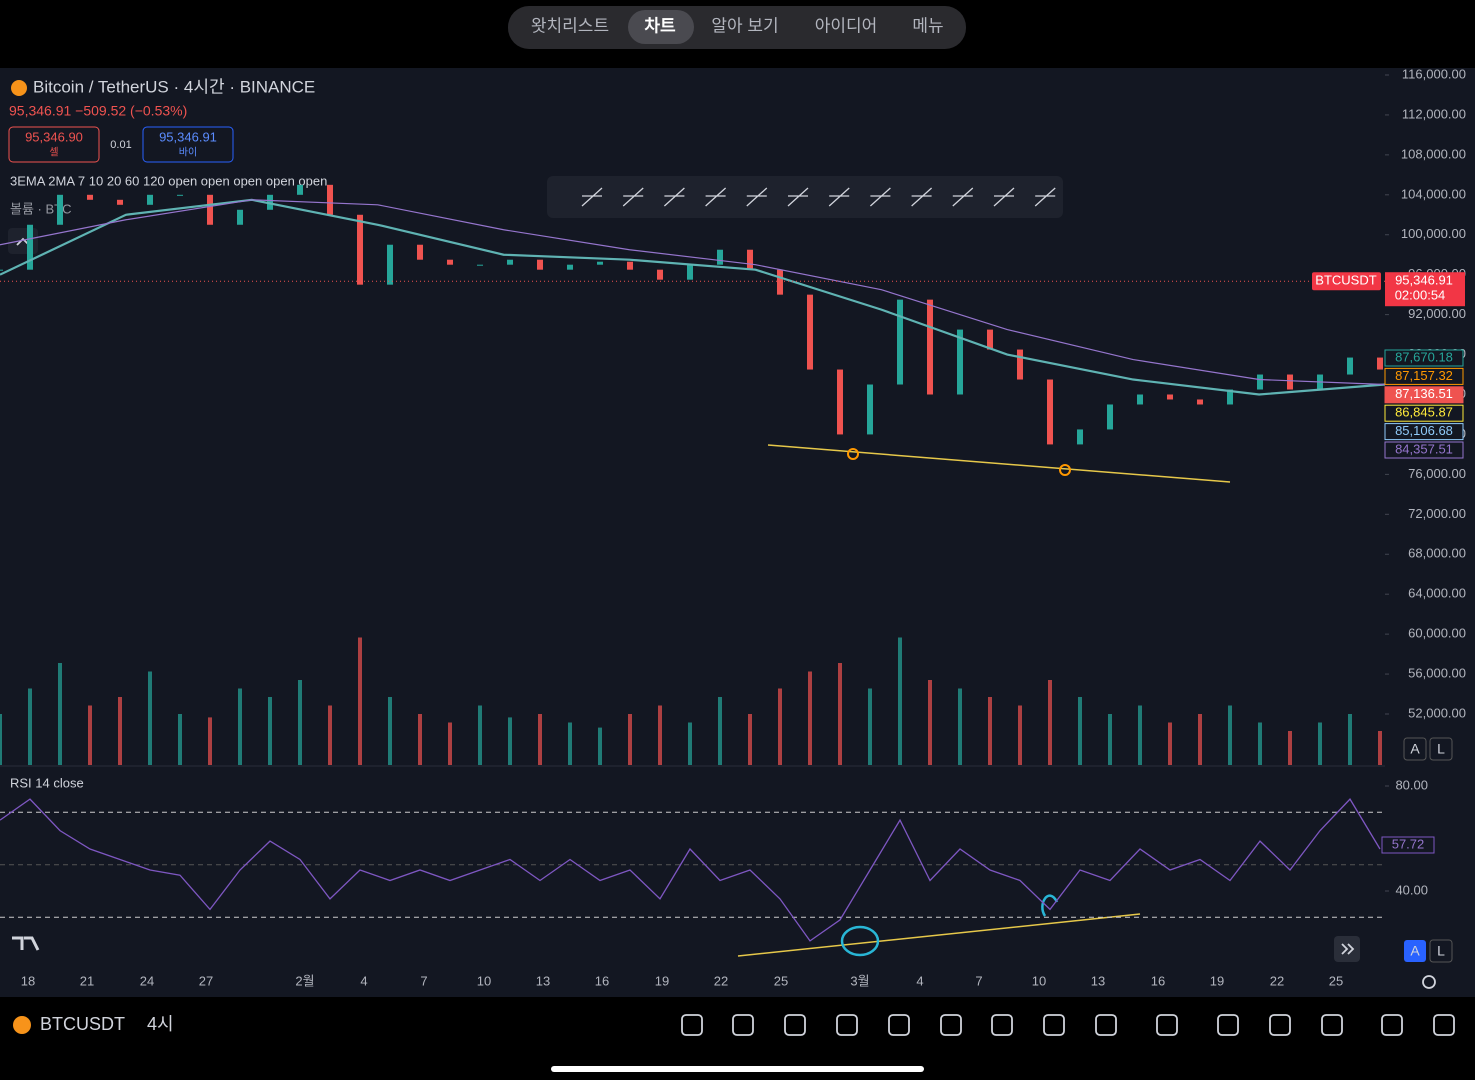 Image resolution: width=1475 pixels, height=1080 pixels. Describe the element at coordinates (927, 25) in the screenshot. I see `tab: 메뉴` at that location.